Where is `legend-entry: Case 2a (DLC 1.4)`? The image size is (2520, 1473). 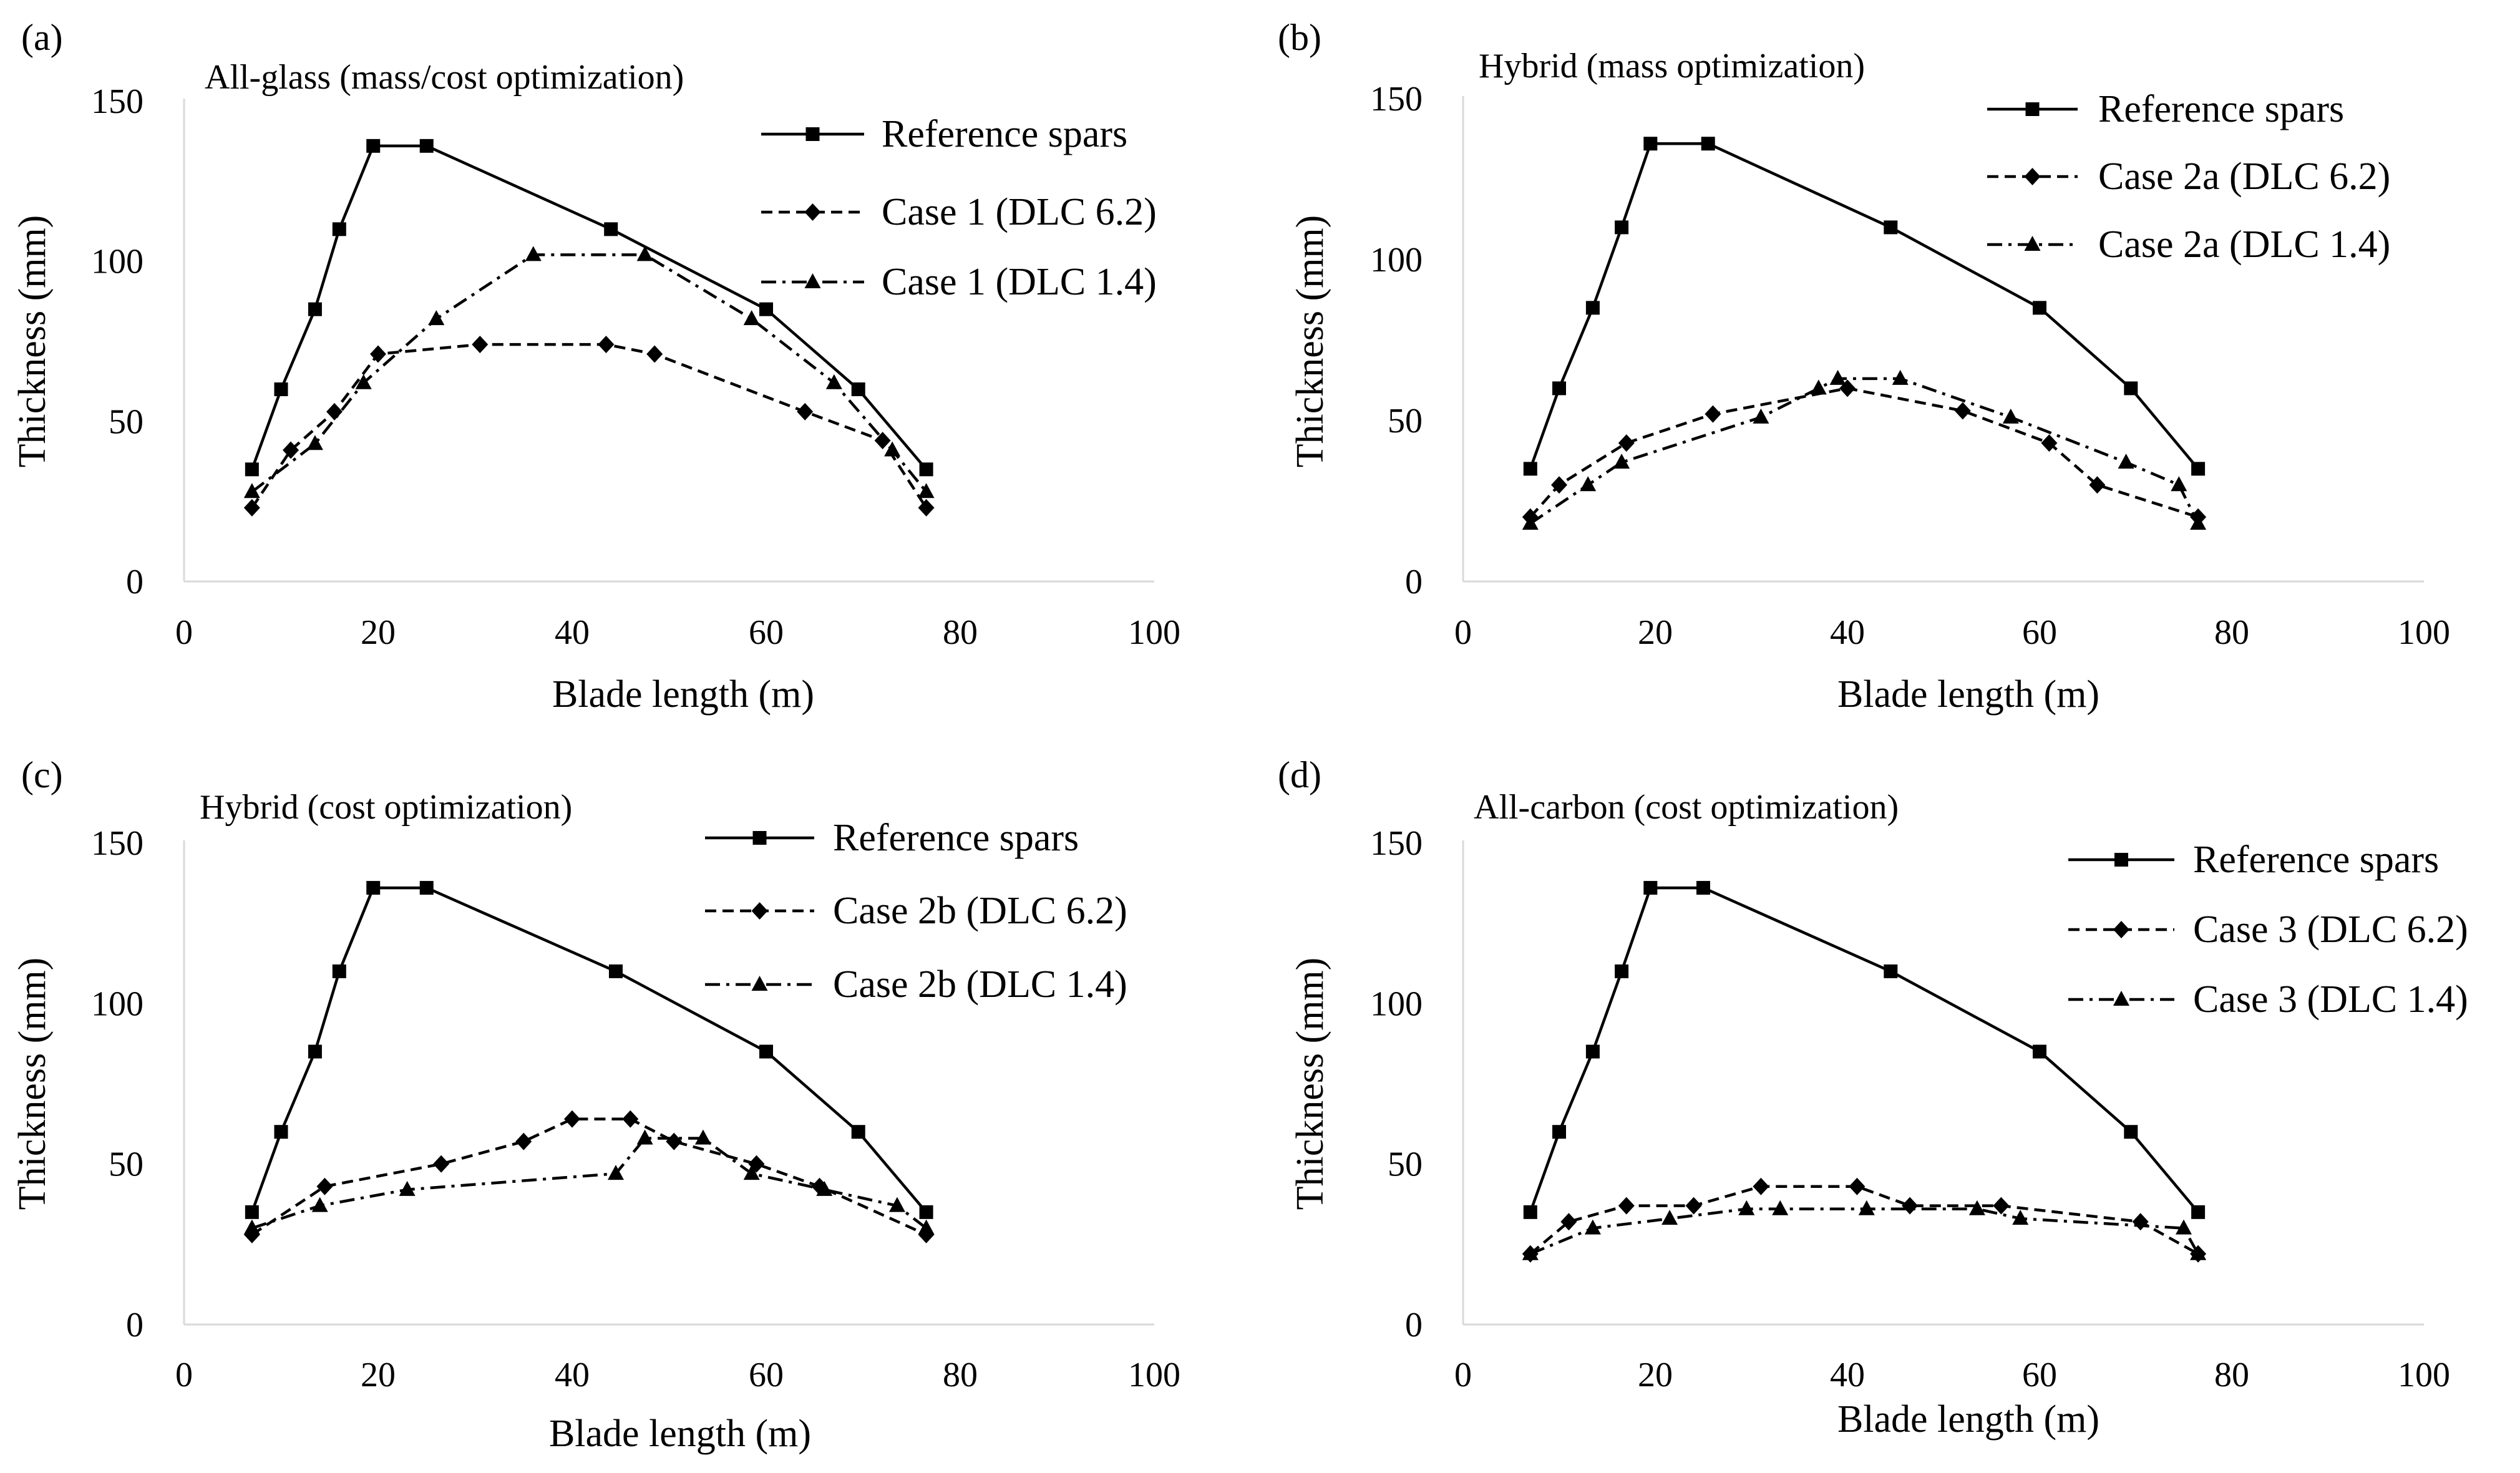 legend-entry: Case 2a (DLC 1.4) is located at coordinates (2188, 244).